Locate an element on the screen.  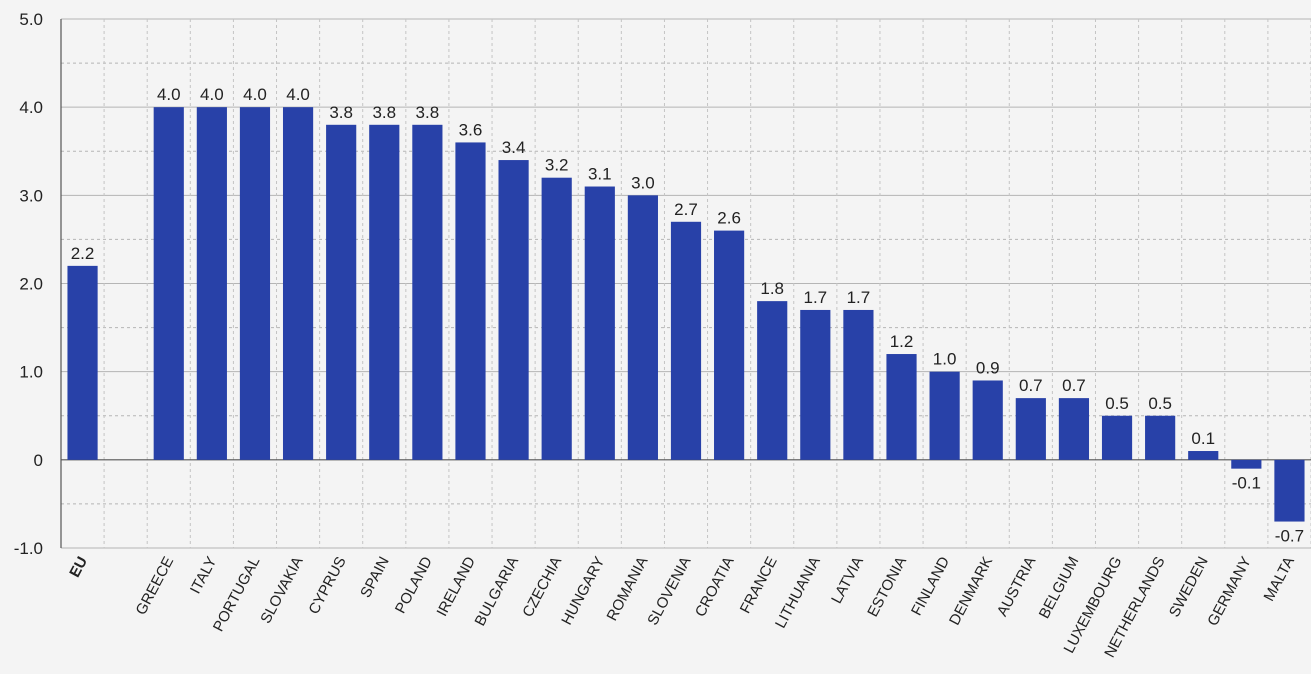
data-label: 2.7 is located at coordinates (686, 209).